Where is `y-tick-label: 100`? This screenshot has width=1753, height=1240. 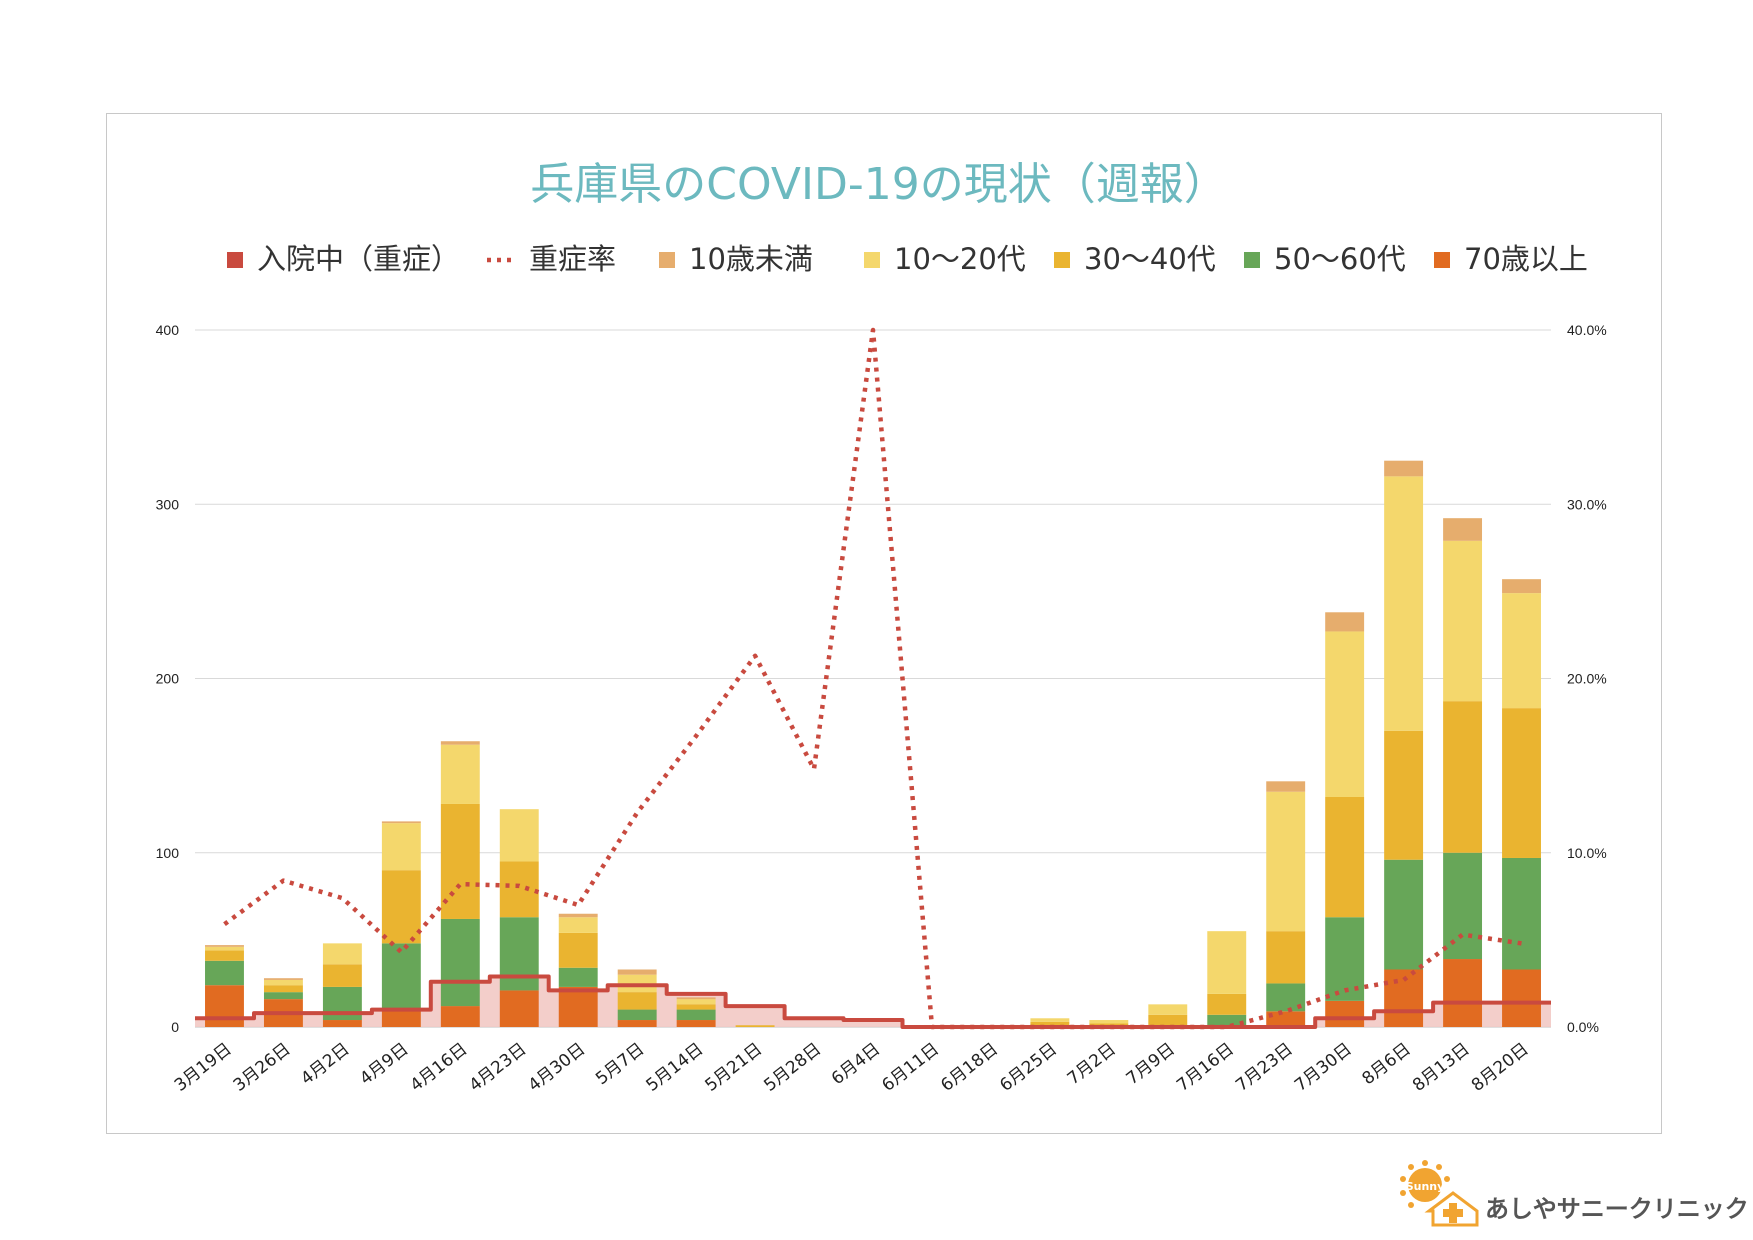
y-tick-label: 100 is located at coordinates (168, 853).